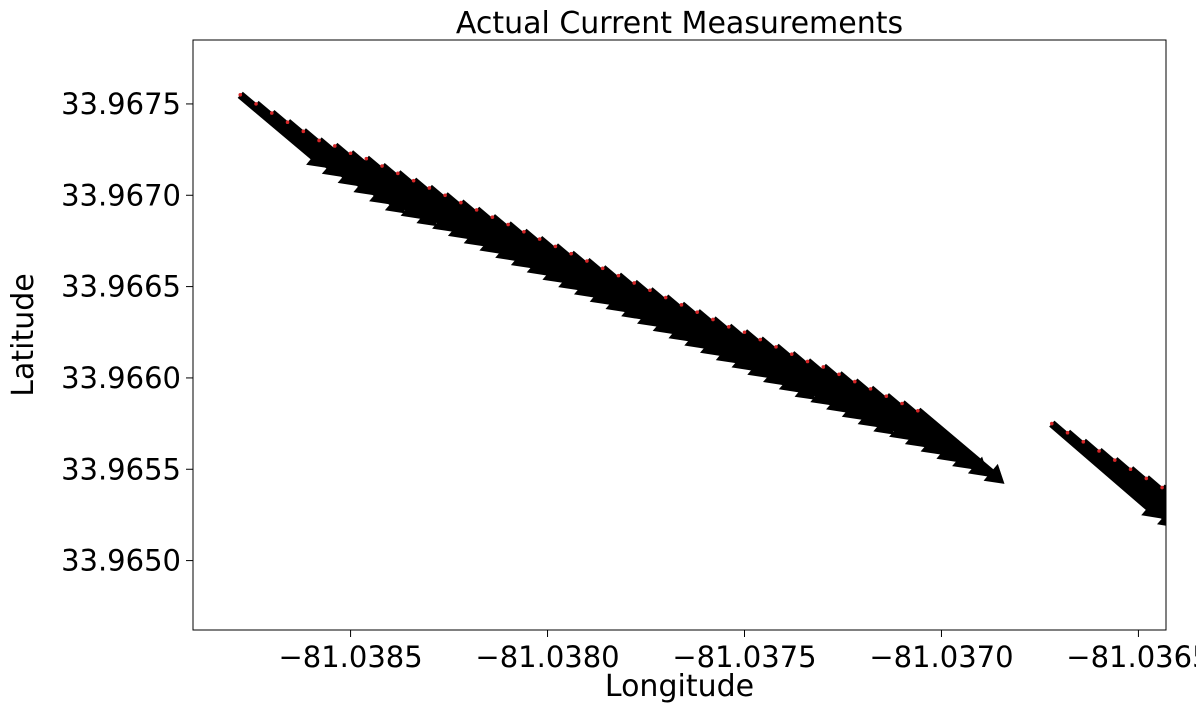 This screenshot has width=1196, height=703. I want to click on y-tick-label: 33.9675, so click(121, 104).